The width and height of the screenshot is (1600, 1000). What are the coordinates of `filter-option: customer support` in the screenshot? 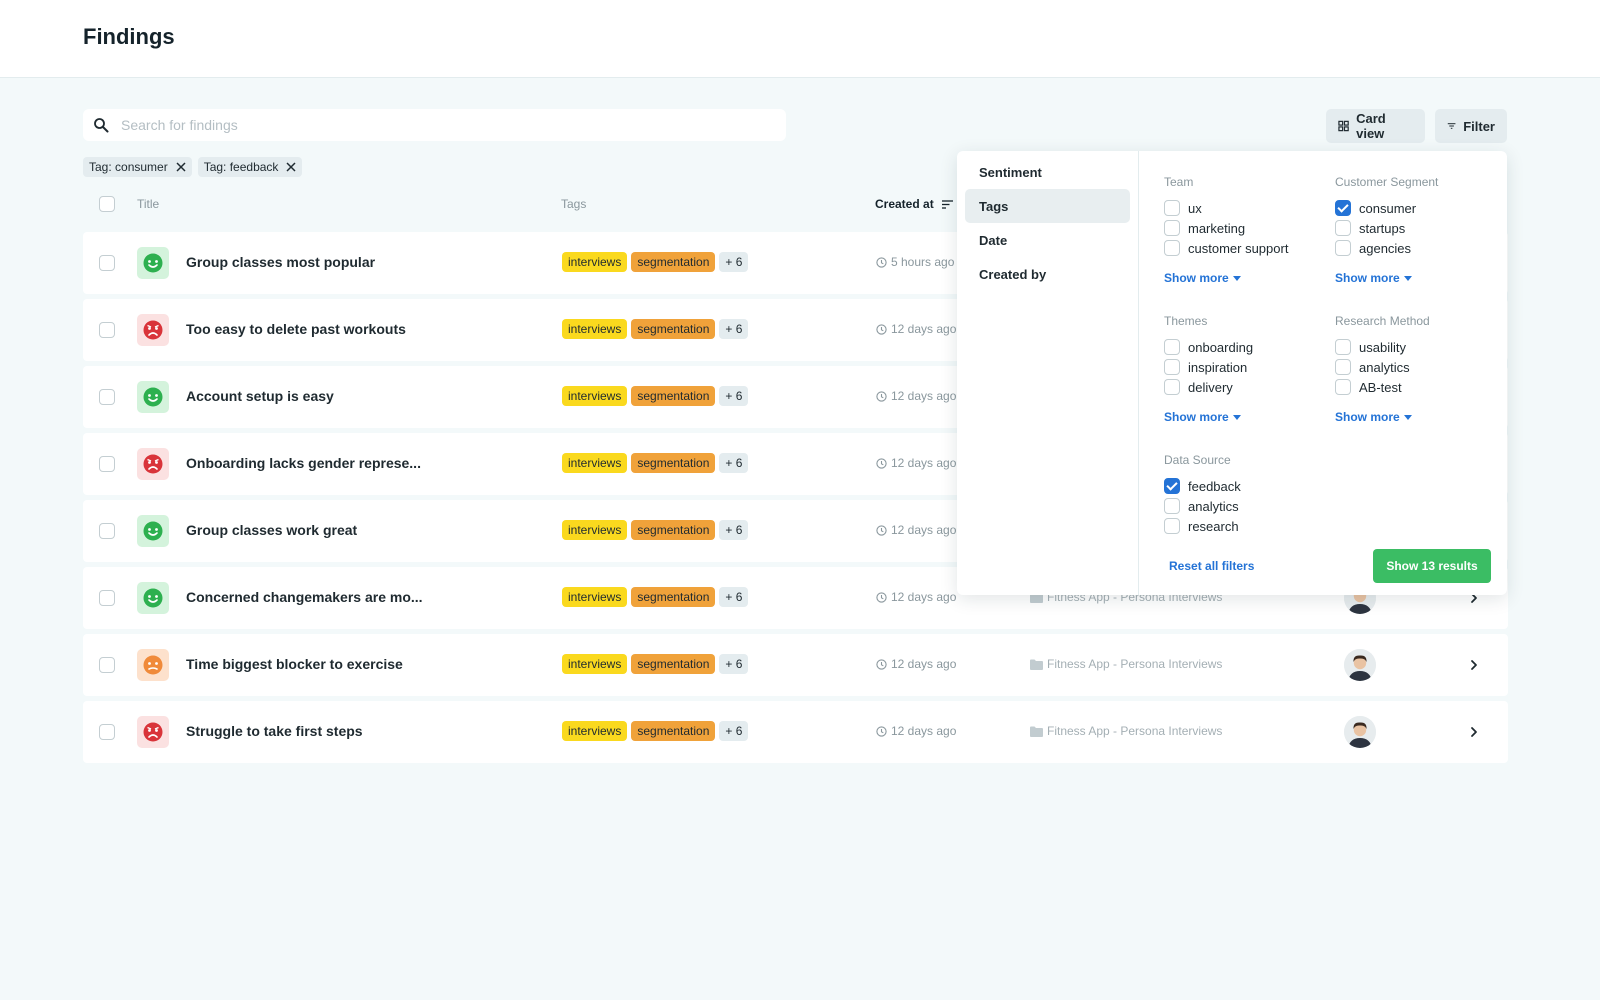 It's located at (1226, 248).